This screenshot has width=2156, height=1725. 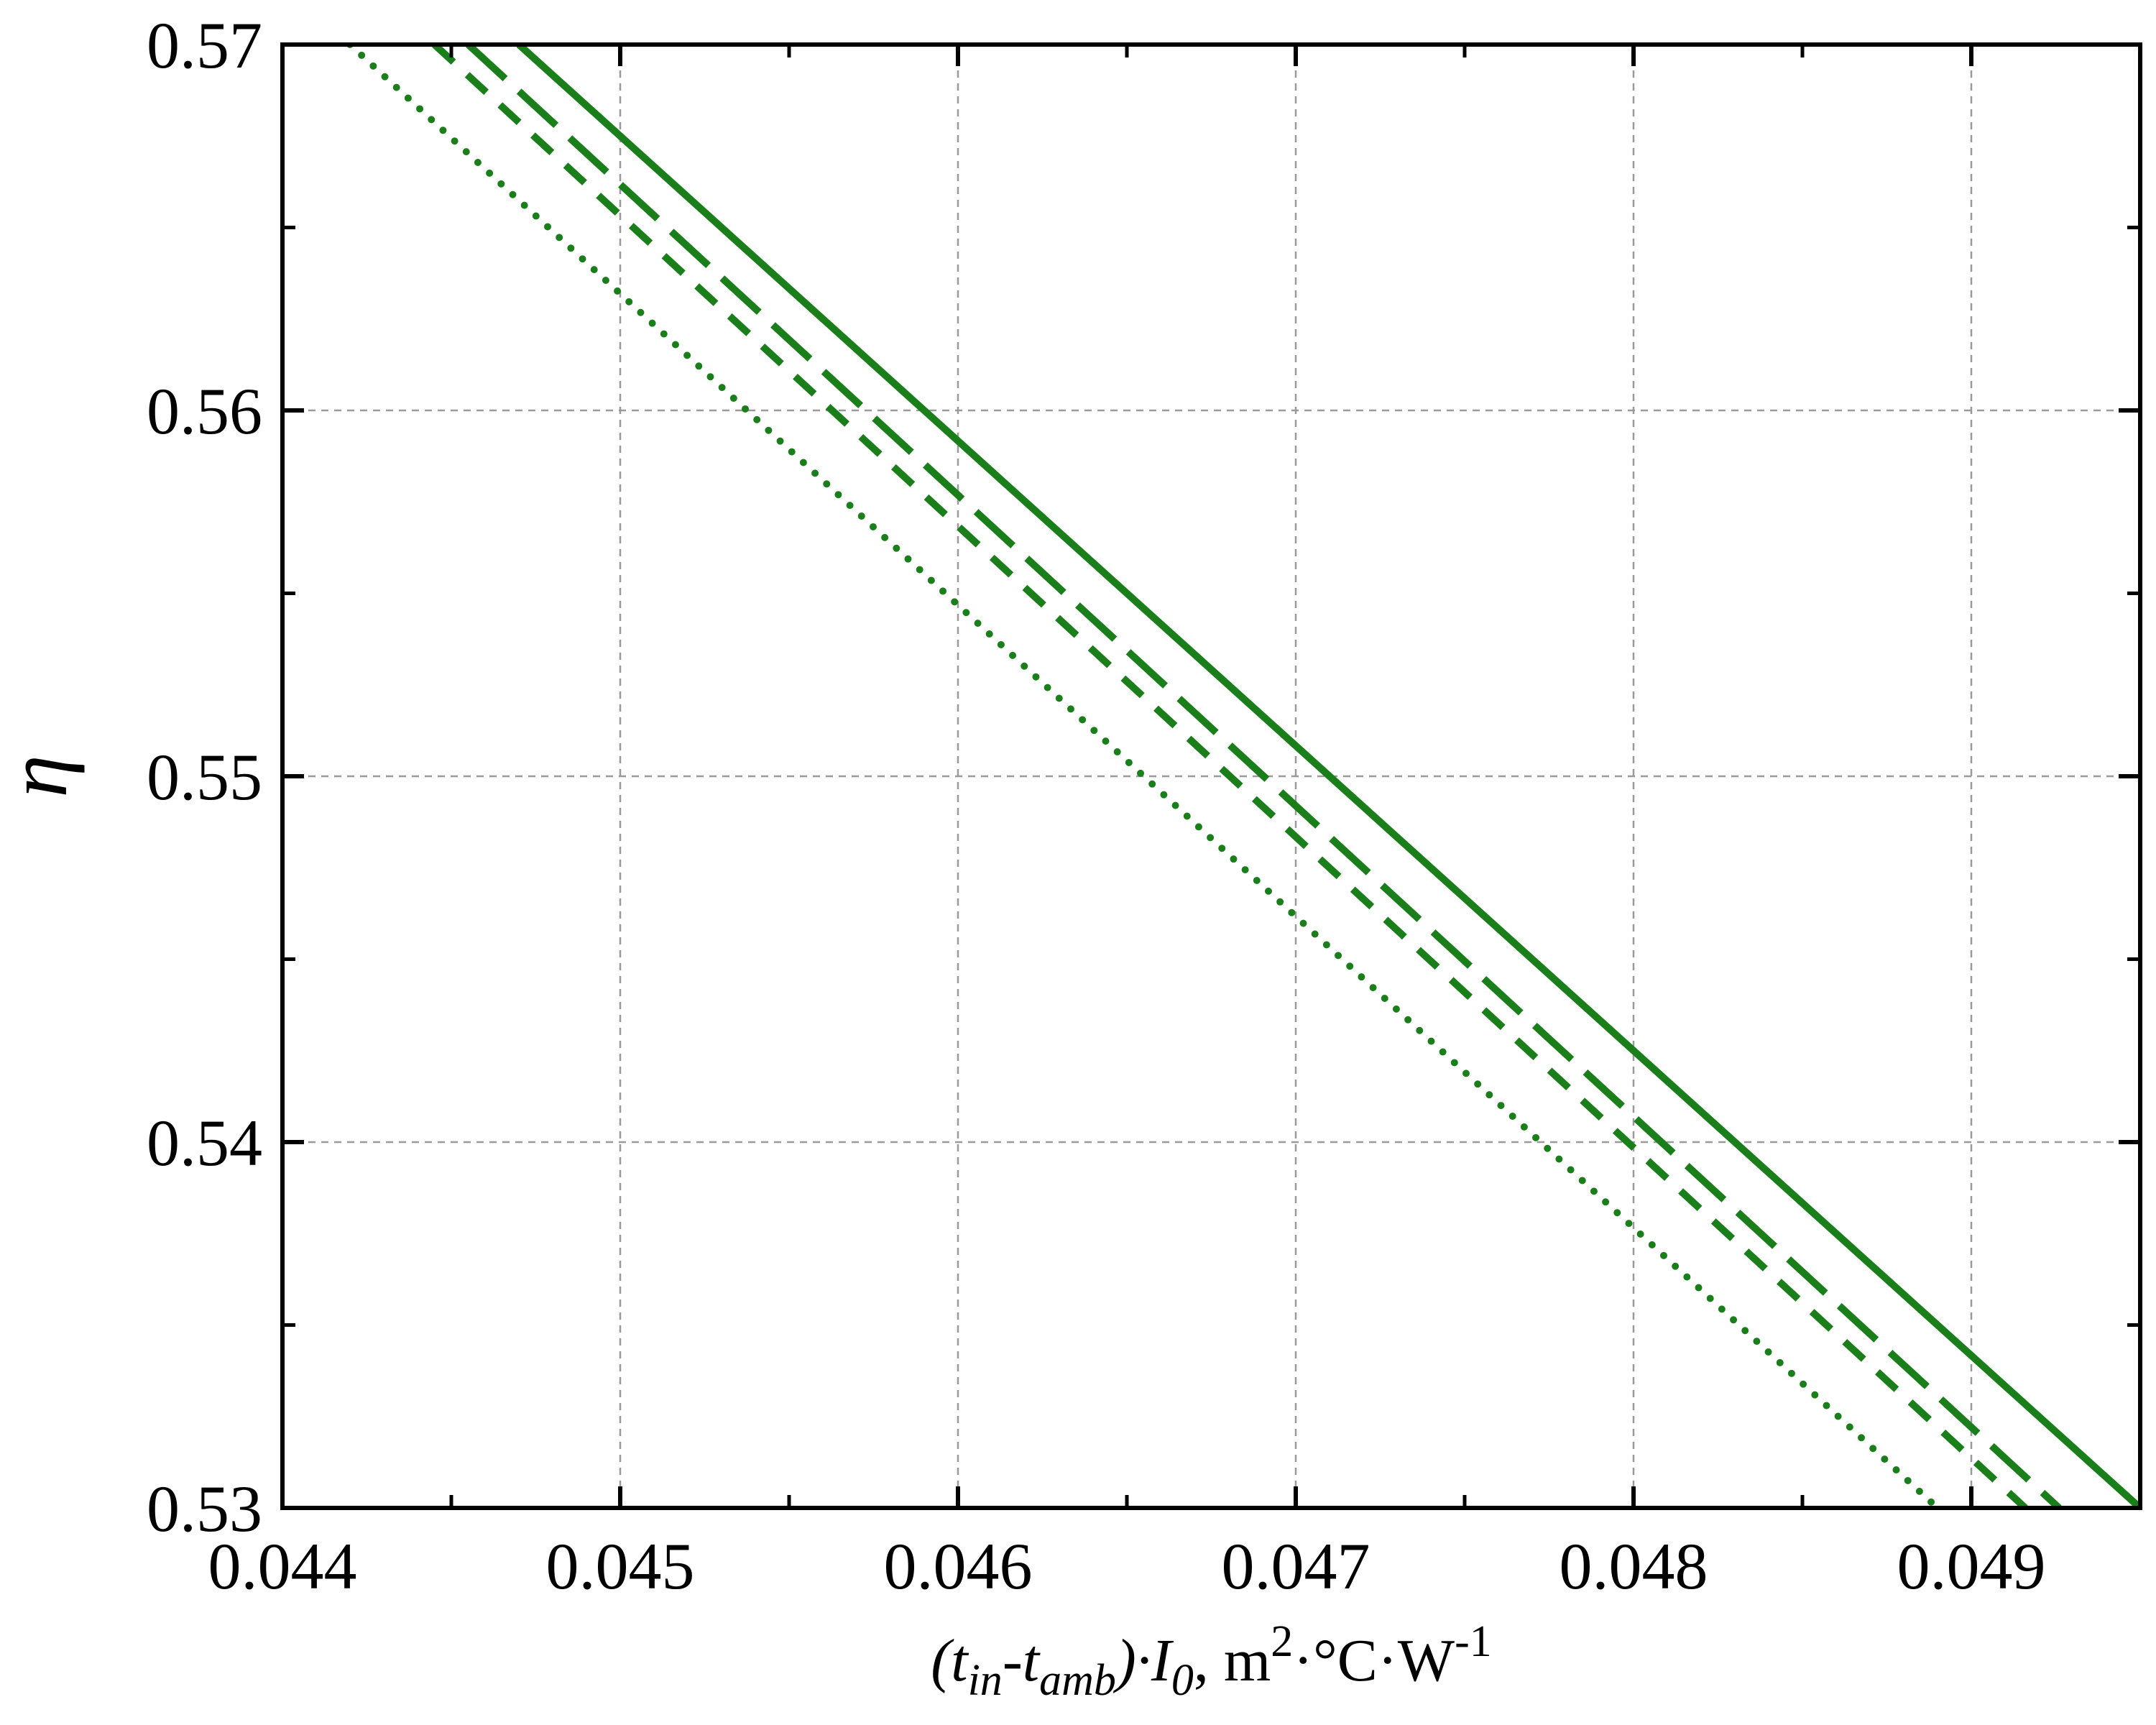 What do you see at coordinates (1296, 1566) in the screenshot?
I see `x-tick-label: 0.047` at bounding box center [1296, 1566].